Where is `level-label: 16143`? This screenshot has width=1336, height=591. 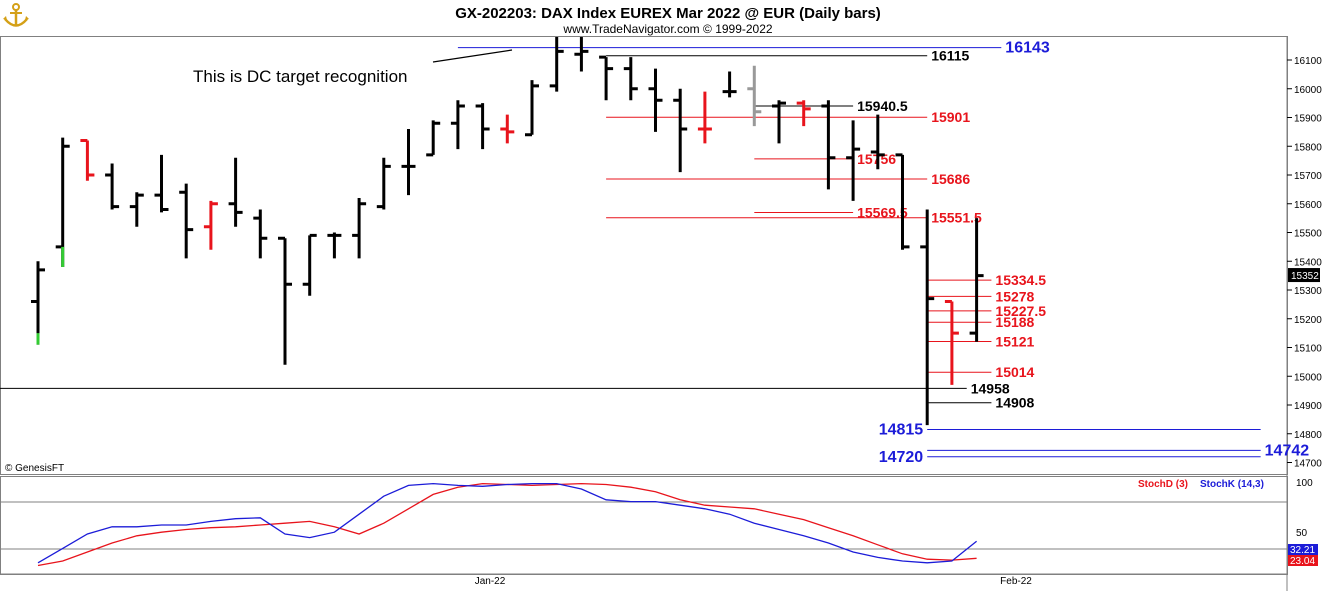 level-label: 16143 is located at coordinates (1027, 48).